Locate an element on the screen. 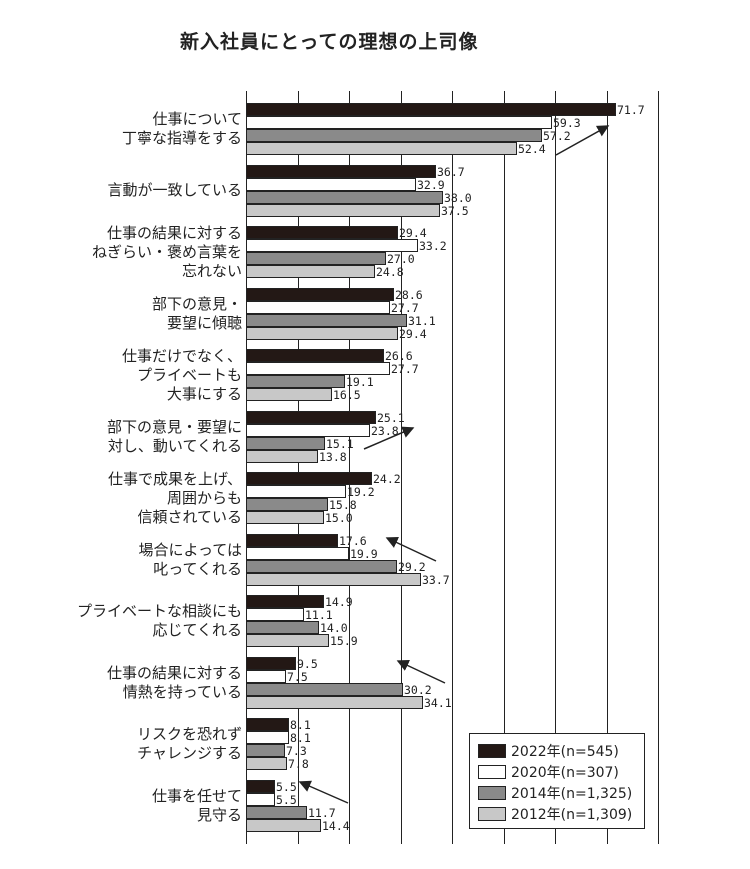 The width and height of the screenshot is (750, 869). value-label: 7.3 is located at coordinates (296, 751).